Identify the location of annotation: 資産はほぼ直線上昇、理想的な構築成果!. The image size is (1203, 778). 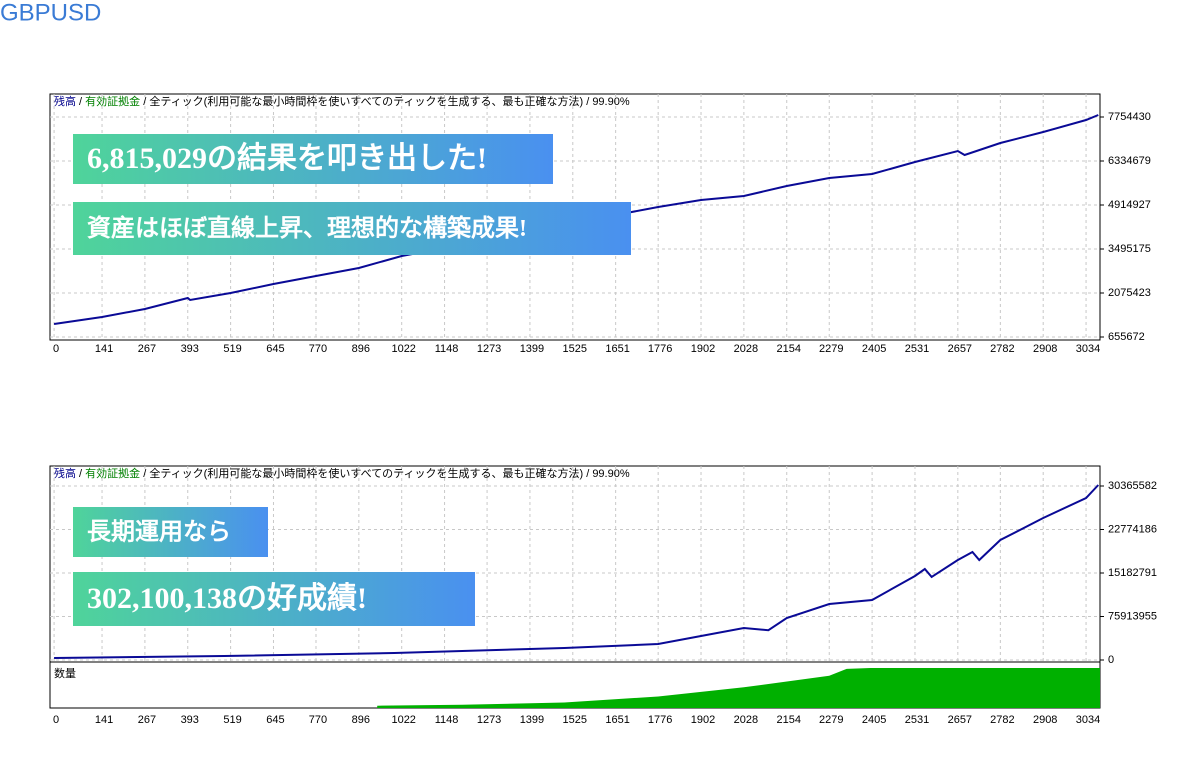
(307, 228).